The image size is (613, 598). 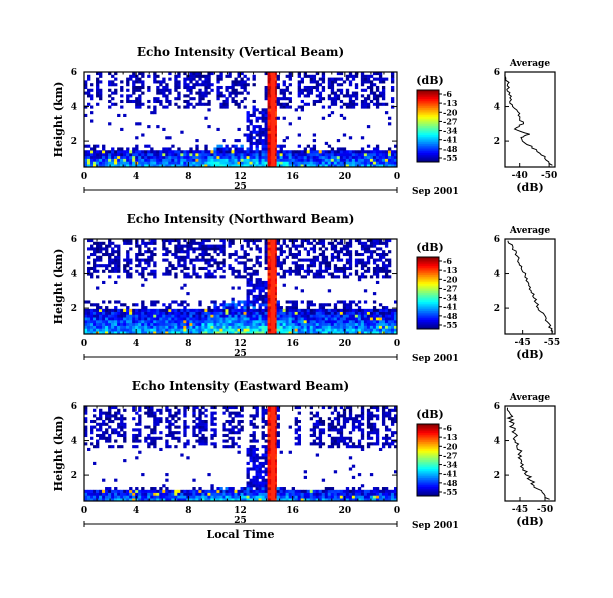 What do you see at coordinates (273, 119) in the screenshot?
I see `echo-spike` at bounding box center [273, 119].